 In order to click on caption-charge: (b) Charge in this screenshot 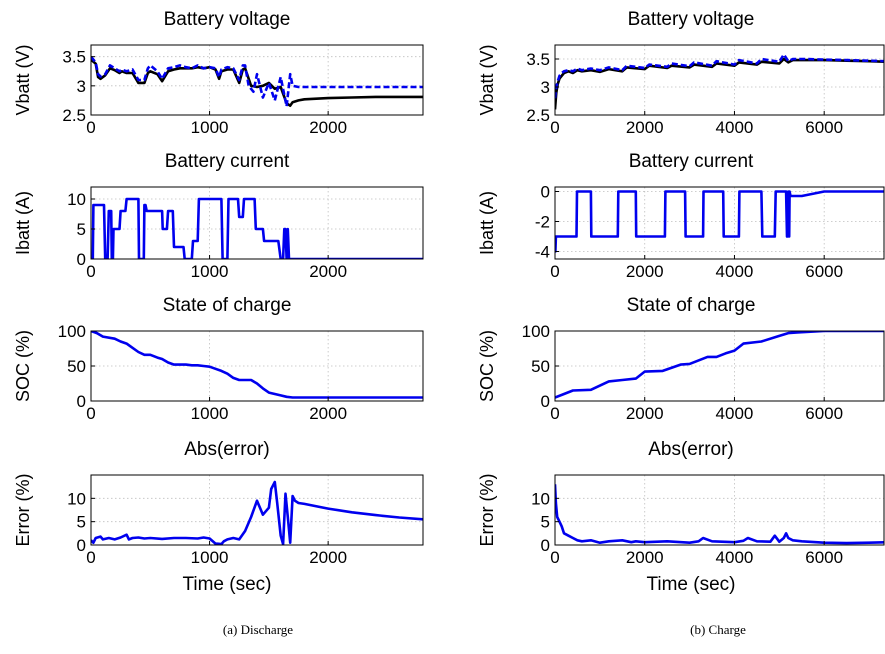, I will do `click(718, 629)`.